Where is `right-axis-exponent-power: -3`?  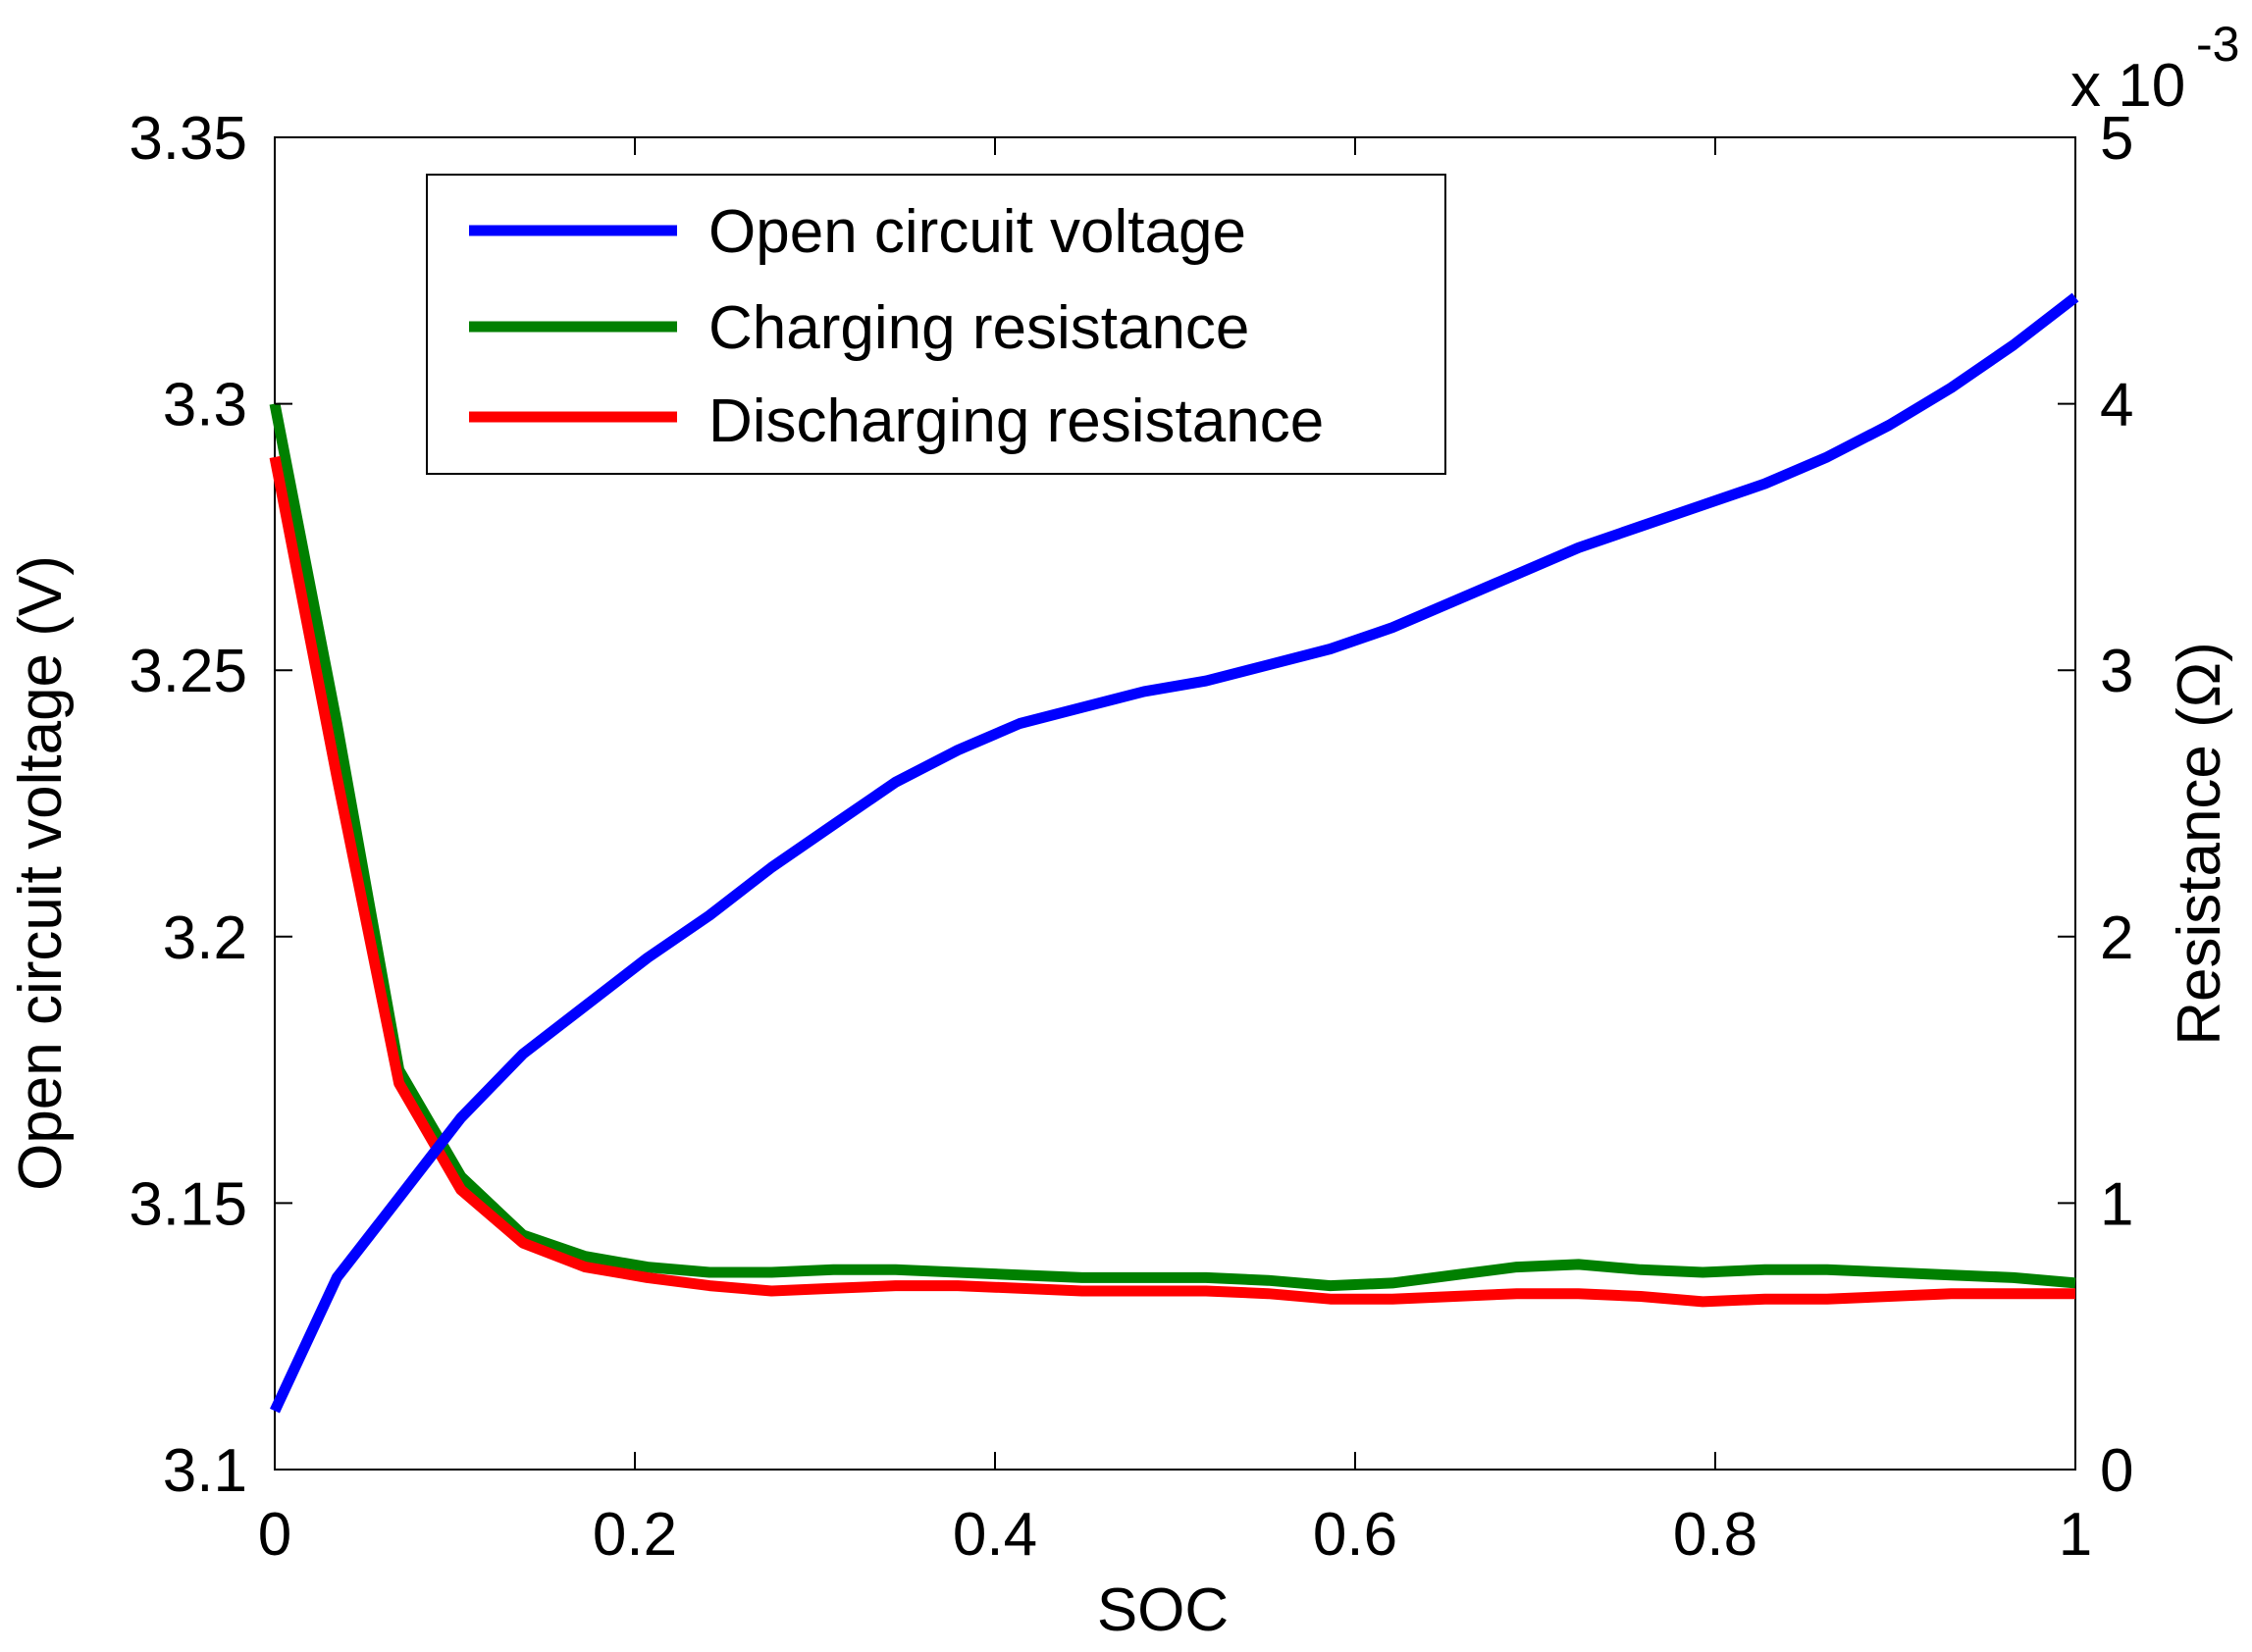 right-axis-exponent-power: -3 is located at coordinates (2217, 44).